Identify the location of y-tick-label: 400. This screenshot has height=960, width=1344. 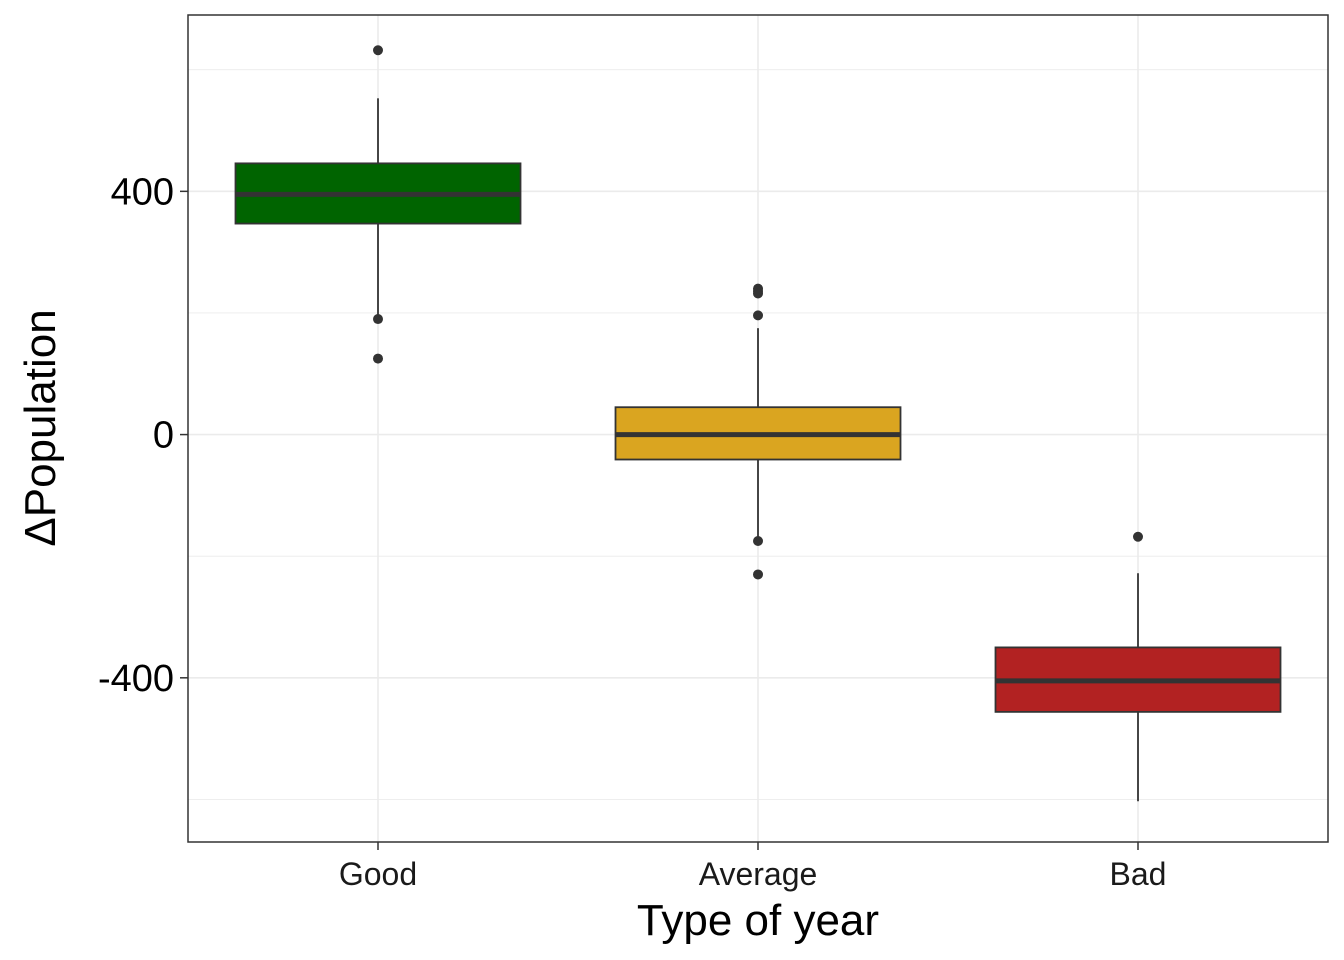
(142, 192).